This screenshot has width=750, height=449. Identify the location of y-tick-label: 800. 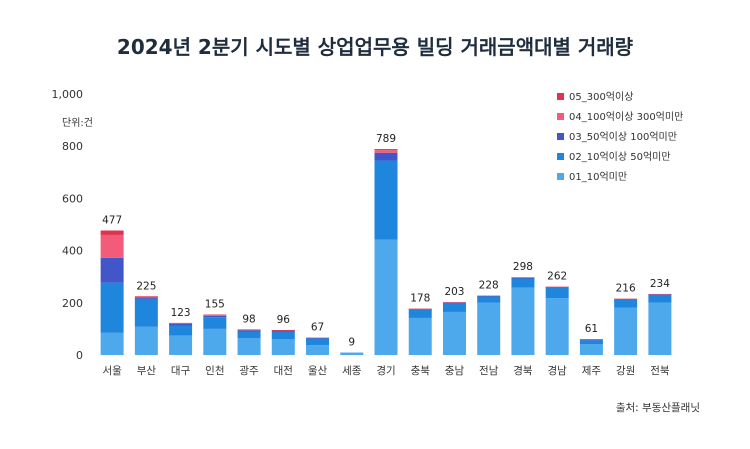
(72, 146).